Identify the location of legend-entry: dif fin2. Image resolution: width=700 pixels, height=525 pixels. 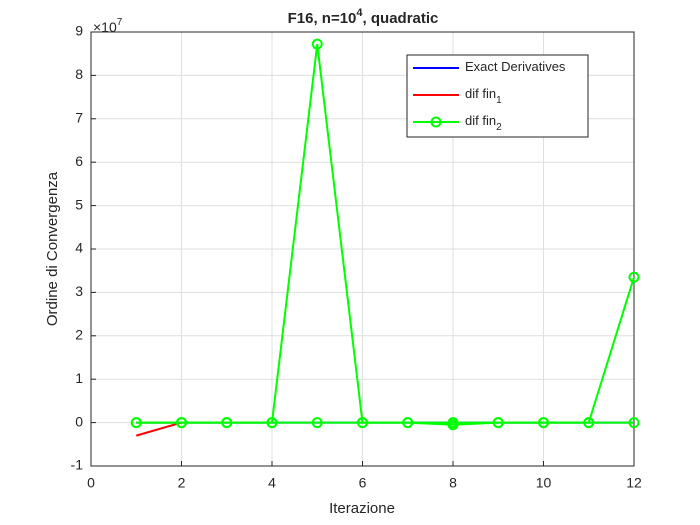
(483, 122).